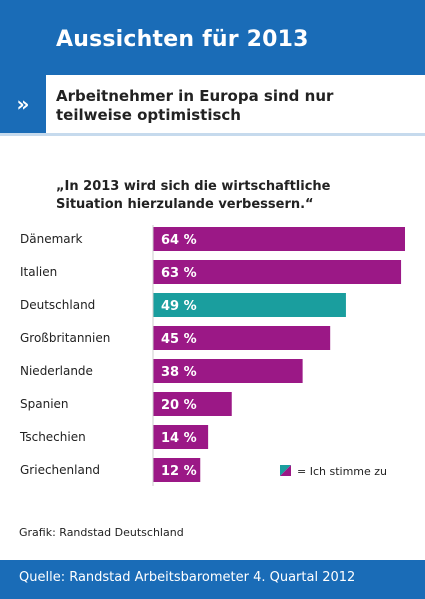  I want to click on value-label-5: 20 %, so click(179, 405).